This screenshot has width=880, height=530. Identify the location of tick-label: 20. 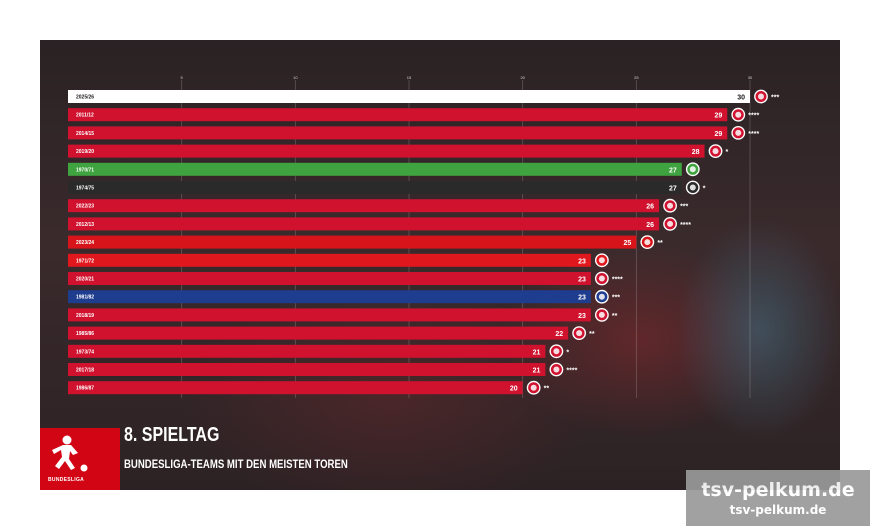
(522, 77).